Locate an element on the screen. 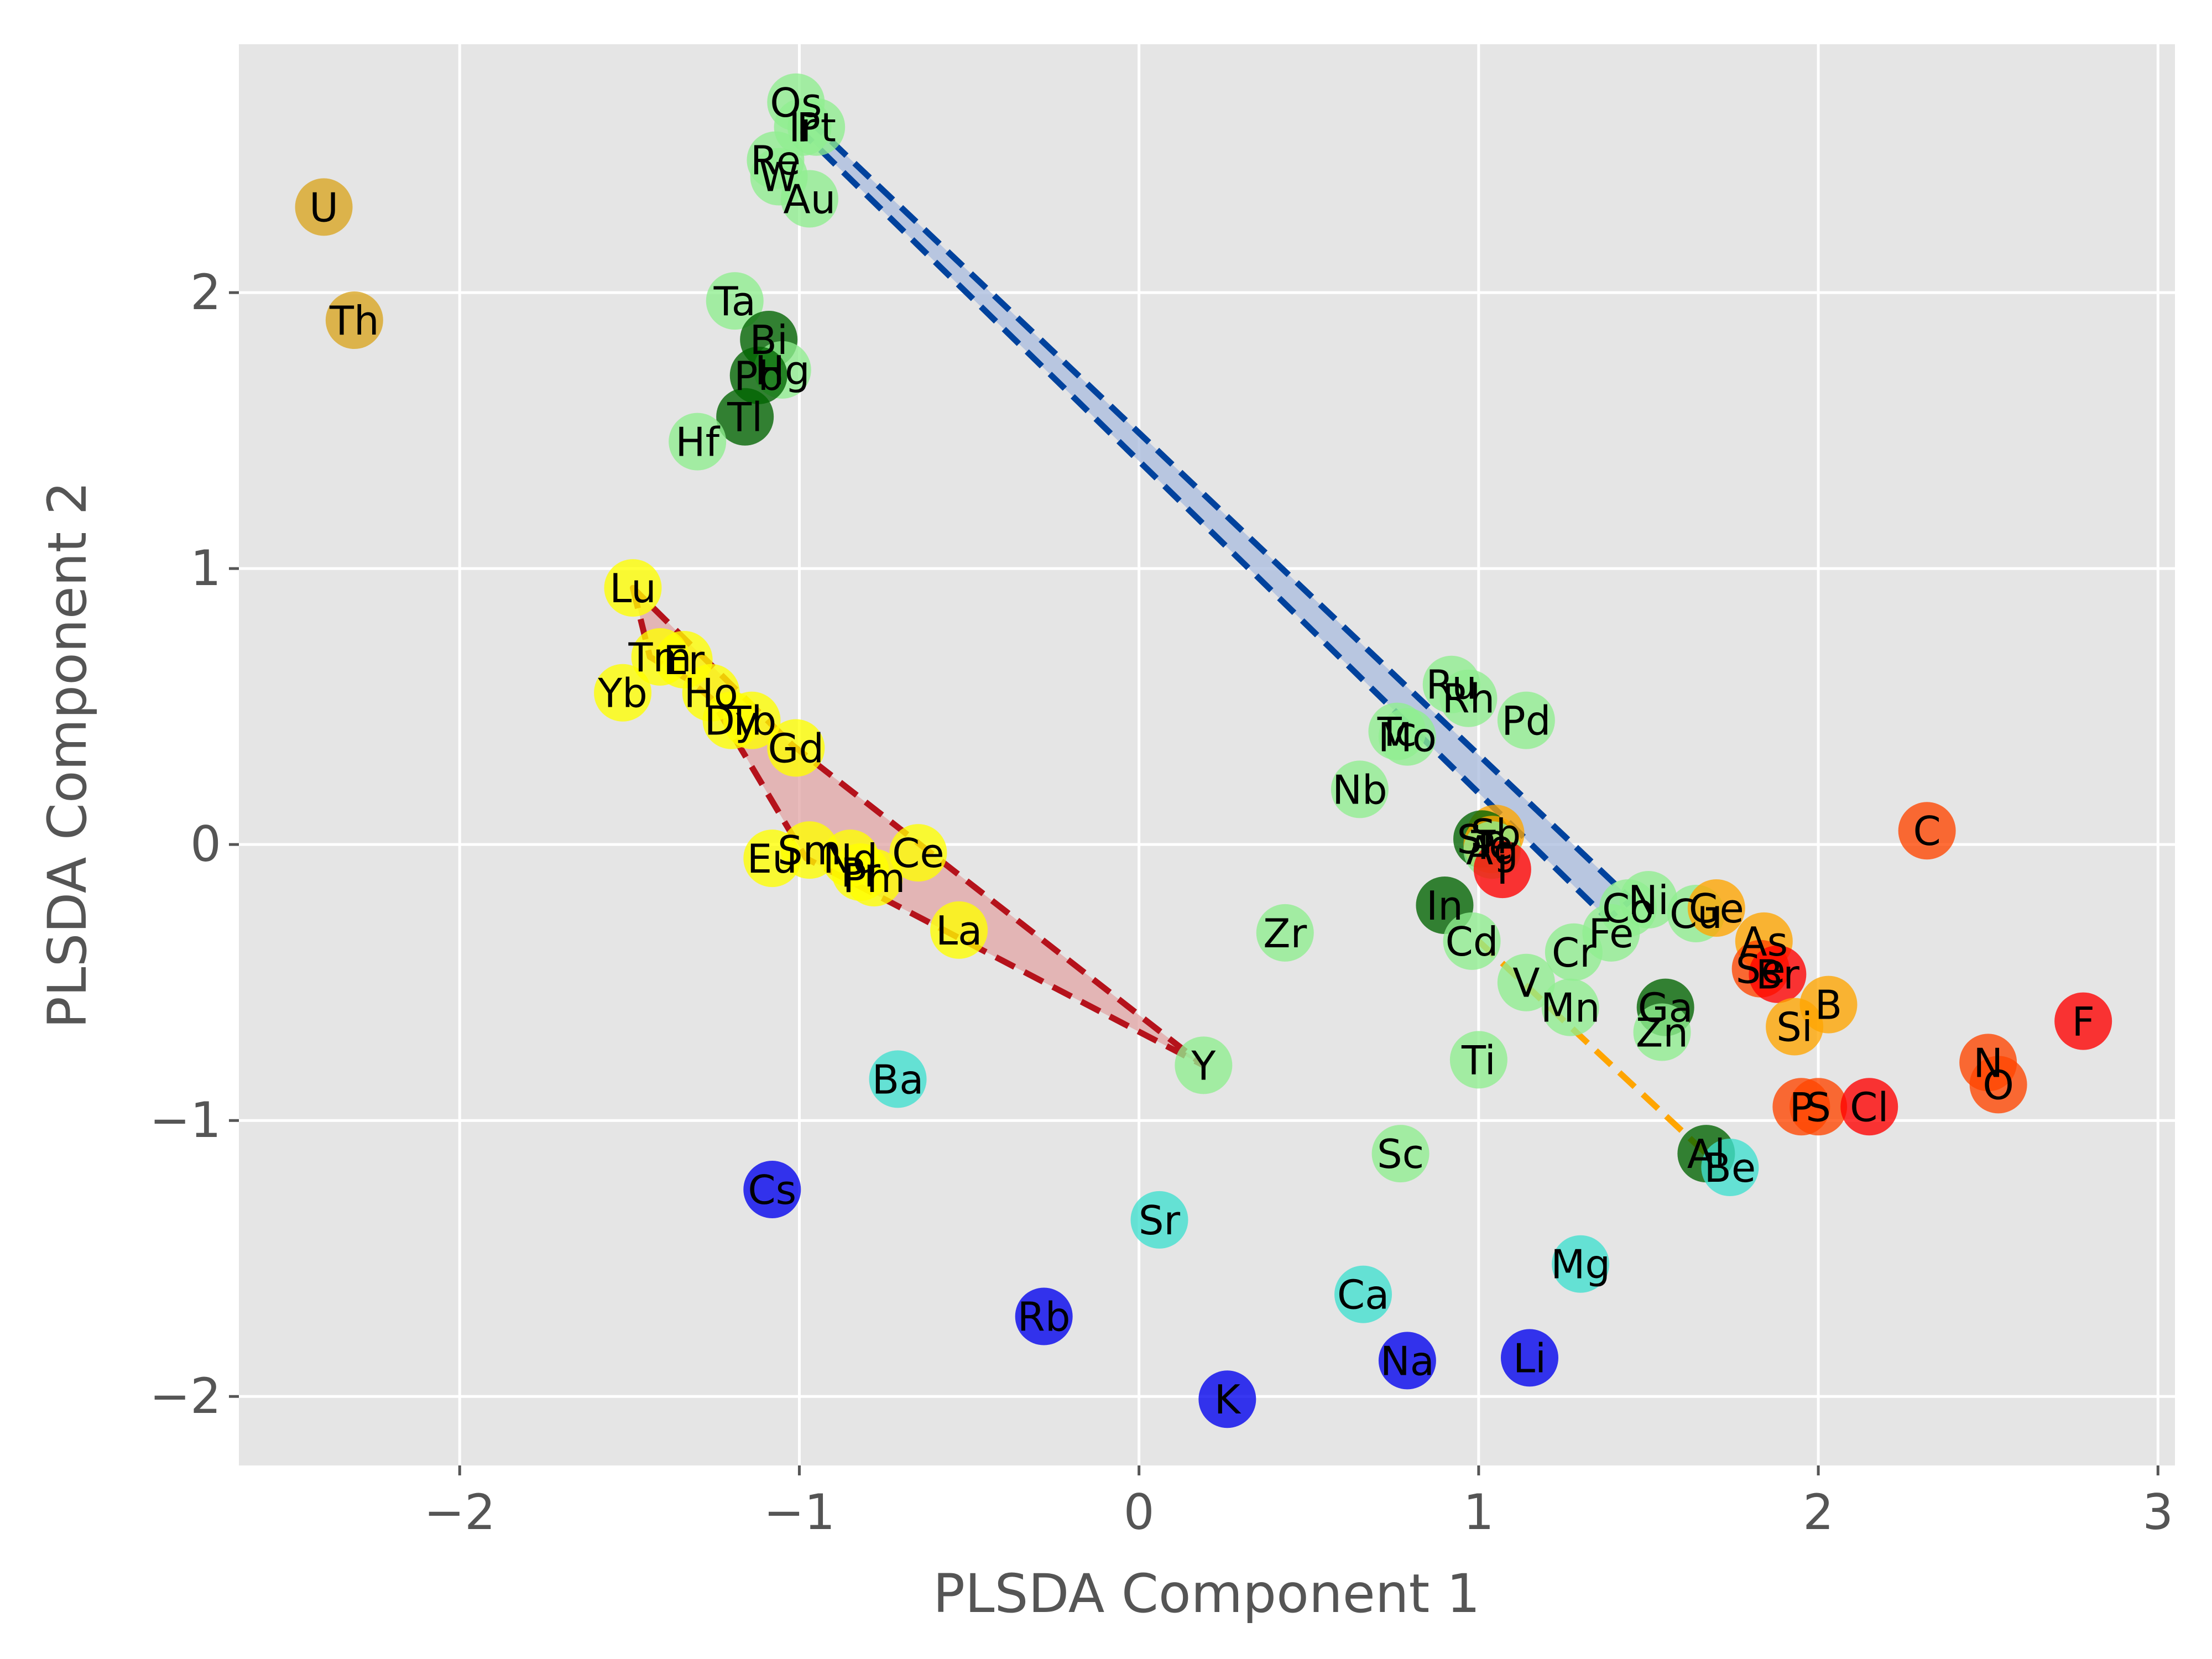 This screenshot has width=2212, height=1659. point-marker-o is located at coordinates (1998, 1085).